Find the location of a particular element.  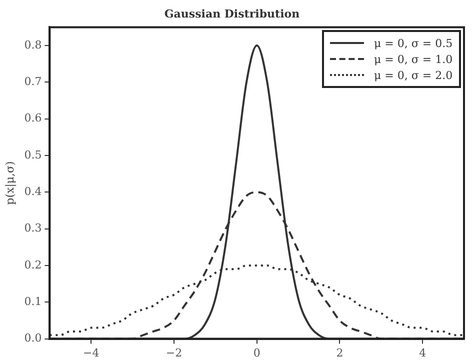

y-tick-label: 0.2 is located at coordinates (33, 265).